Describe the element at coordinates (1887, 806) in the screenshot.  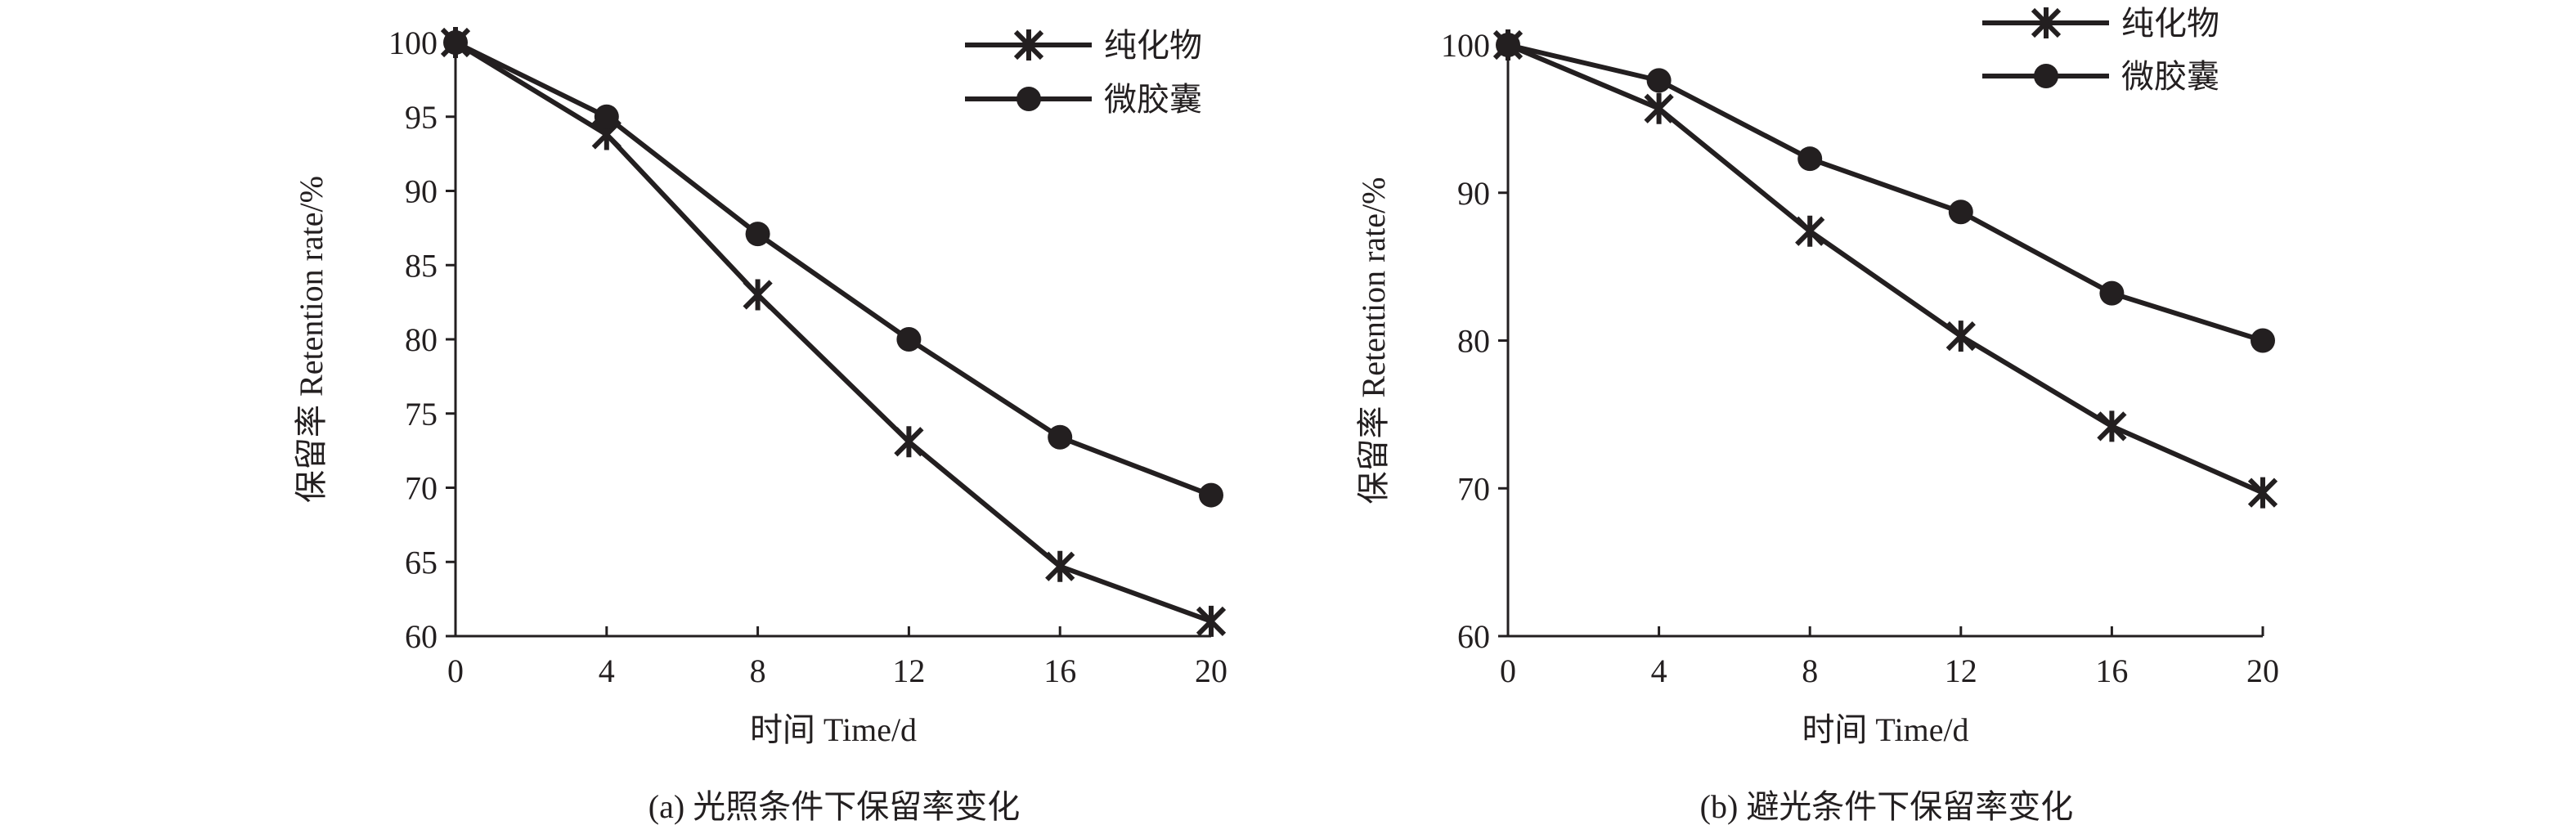
I see `chart-caption: (b) 避光条件下保留率变化` at that location.